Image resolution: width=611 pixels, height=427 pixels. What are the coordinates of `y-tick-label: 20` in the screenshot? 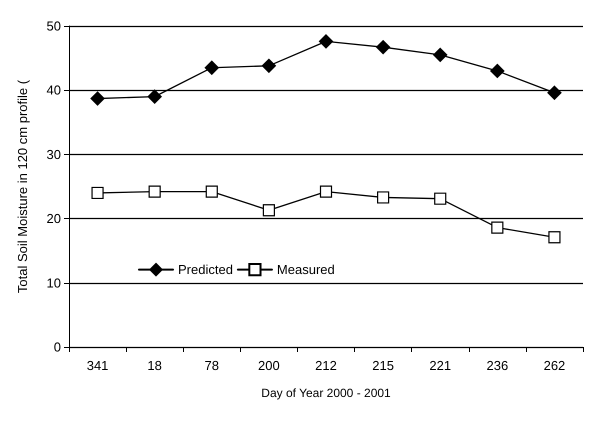 It's located at (53, 218).